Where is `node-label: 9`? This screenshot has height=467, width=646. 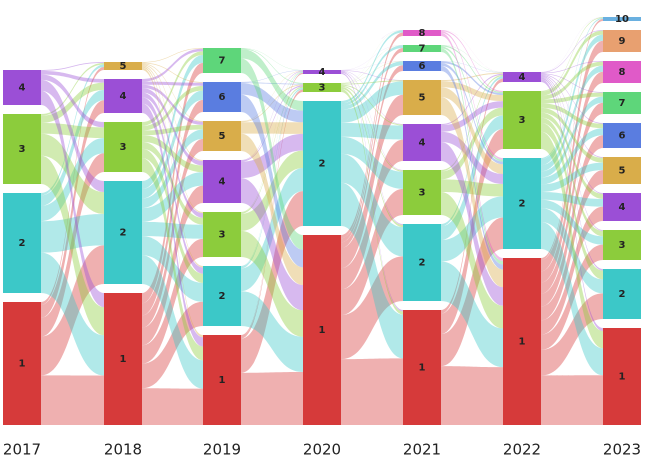 node-label: 9 is located at coordinates (622, 41).